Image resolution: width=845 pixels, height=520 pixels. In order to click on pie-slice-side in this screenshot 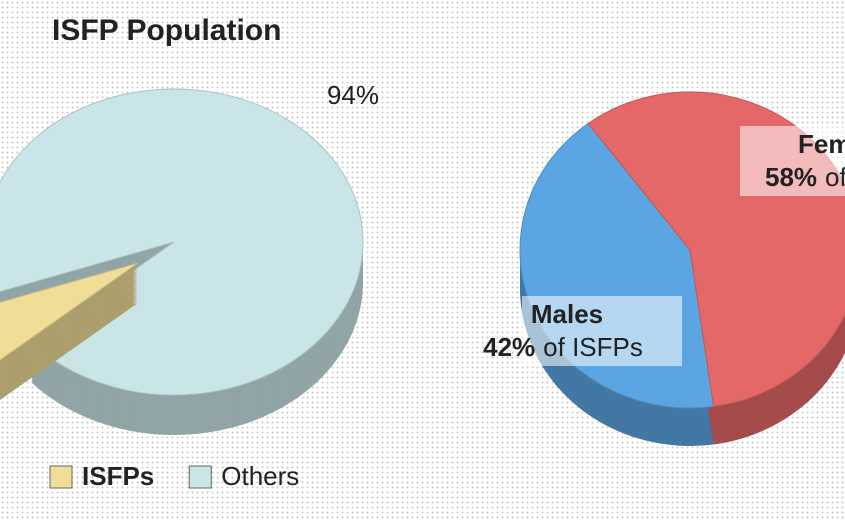, I will do `click(69, 333)`.